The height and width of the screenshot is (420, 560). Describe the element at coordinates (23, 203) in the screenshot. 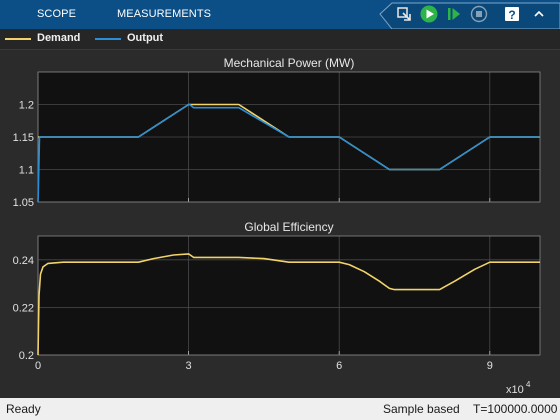

I see `y-tick-label: 1.05` at that location.